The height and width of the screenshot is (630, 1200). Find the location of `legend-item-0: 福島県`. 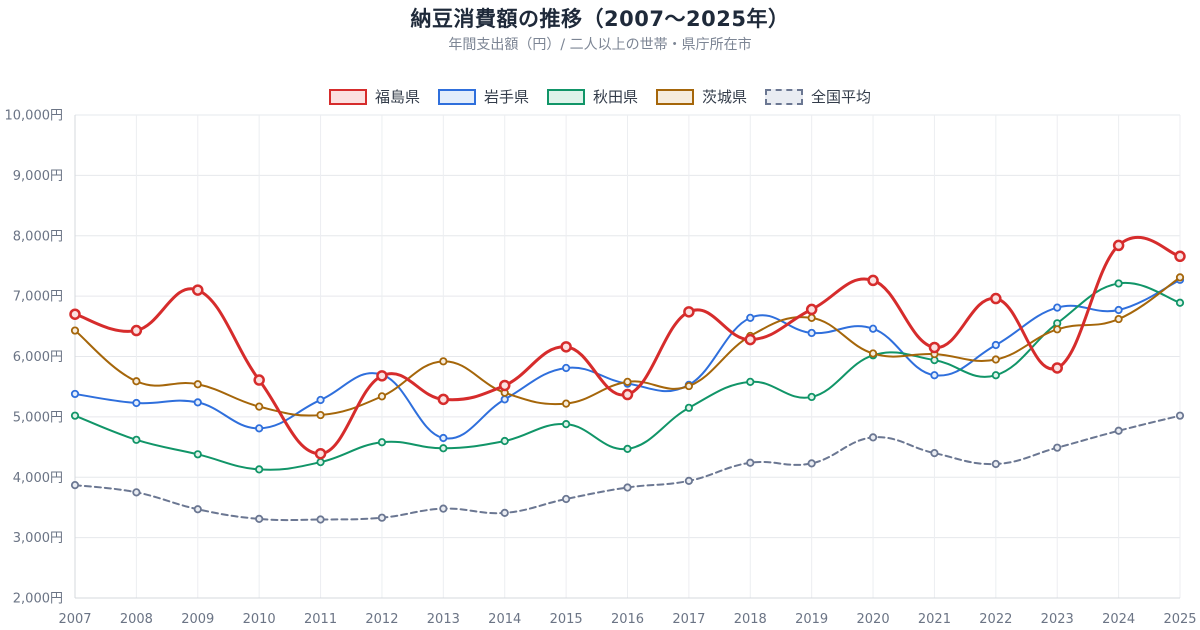

legend-item-0: 福島県 is located at coordinates (374, 96).